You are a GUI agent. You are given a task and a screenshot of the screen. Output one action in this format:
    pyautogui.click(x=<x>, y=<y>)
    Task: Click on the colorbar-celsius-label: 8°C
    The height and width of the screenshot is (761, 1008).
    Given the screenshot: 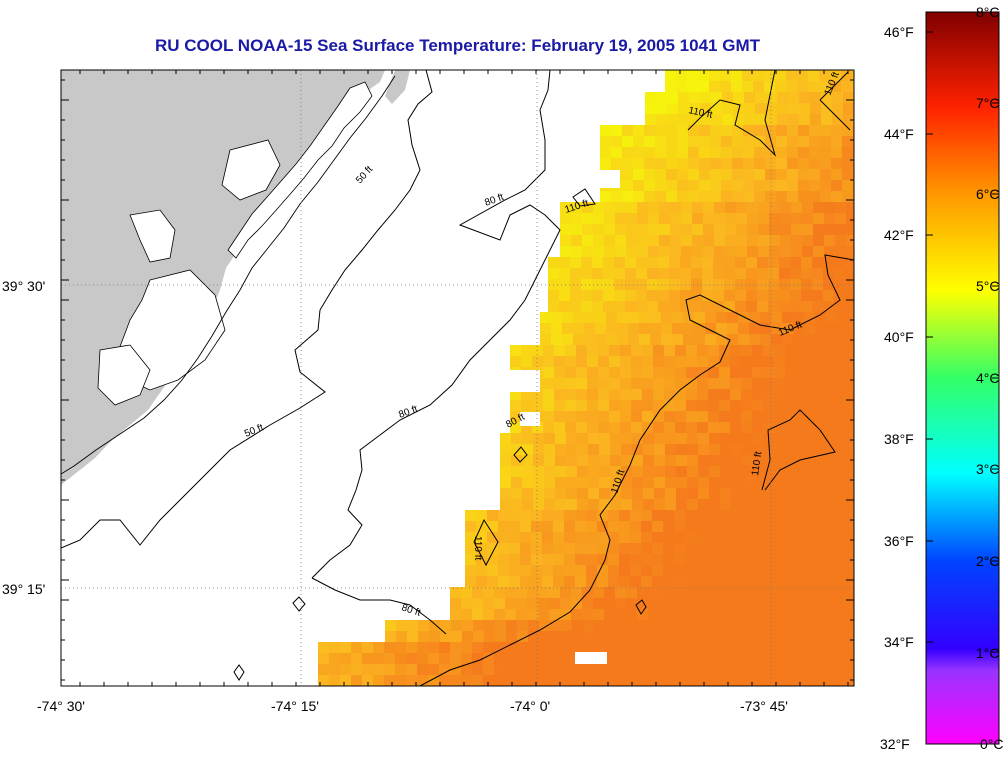 What is the action you would take?
    pyautogui.click(x=988, y=12)
    